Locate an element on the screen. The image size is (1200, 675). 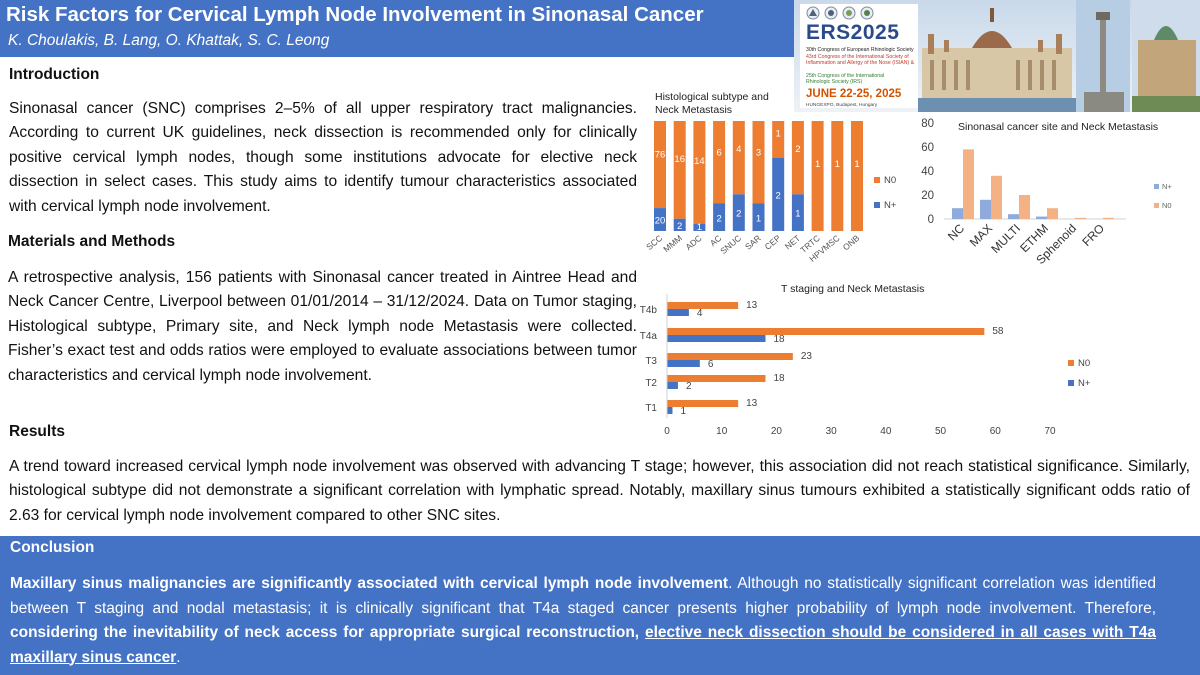
tstage-x-tick: 10 is located at coordinates (722, 431).